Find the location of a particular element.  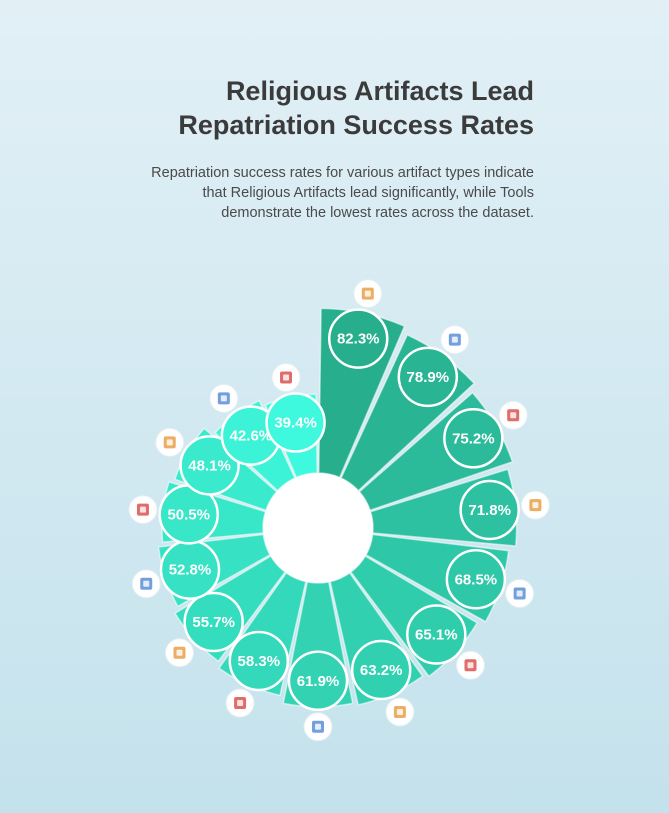

data-label-10: 52.8% is located at coordinates (190, 570).